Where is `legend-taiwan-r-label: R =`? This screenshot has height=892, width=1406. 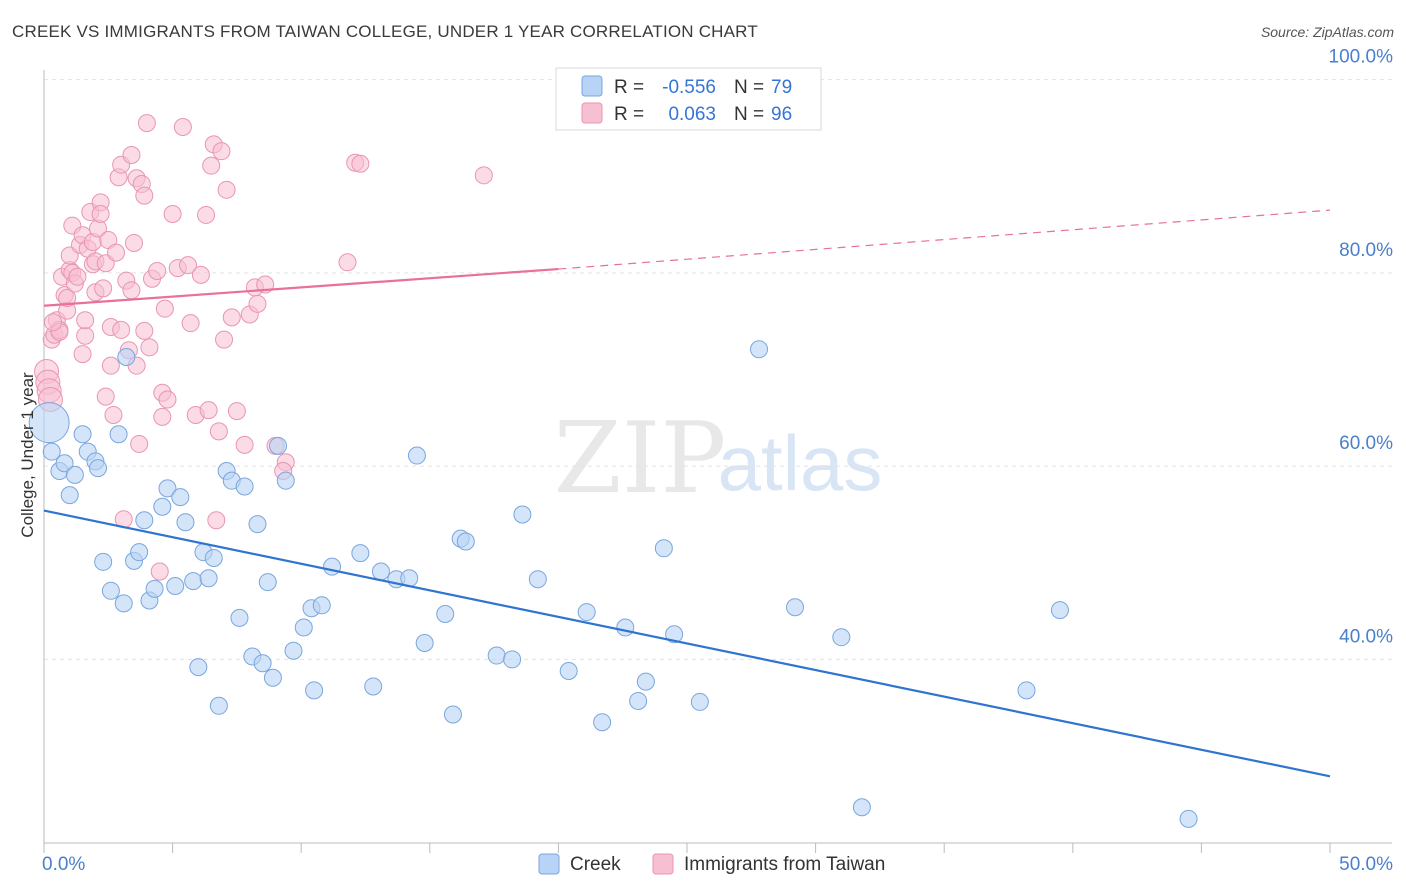
legend-taiwan-r-label: R = is located at coordinates (629, 114).